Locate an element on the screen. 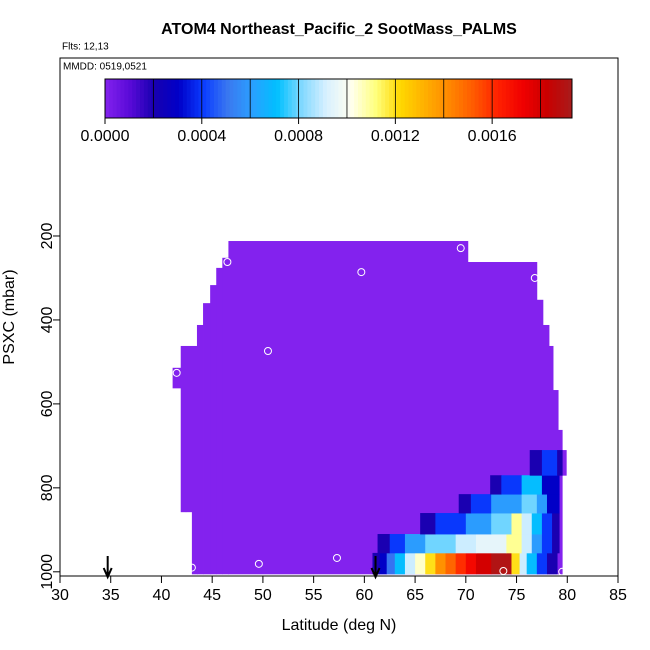 The height and width of the screenshot is (650, 650). x-tick-label: 55 is located at coordinates (314, 595).